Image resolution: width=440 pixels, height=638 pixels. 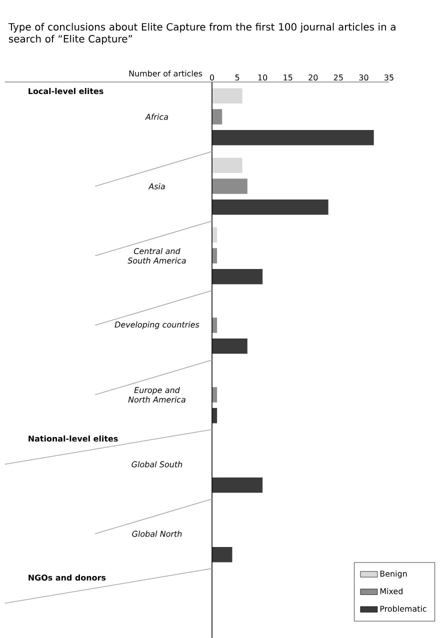 What do you see at coordinates (202, 33) in the screenshot?
I see `chart-title: Type of conclusions about Elite Capture from the first 100 journal articles in a search of “Elite Capture”` at bounding box center [202, 33].